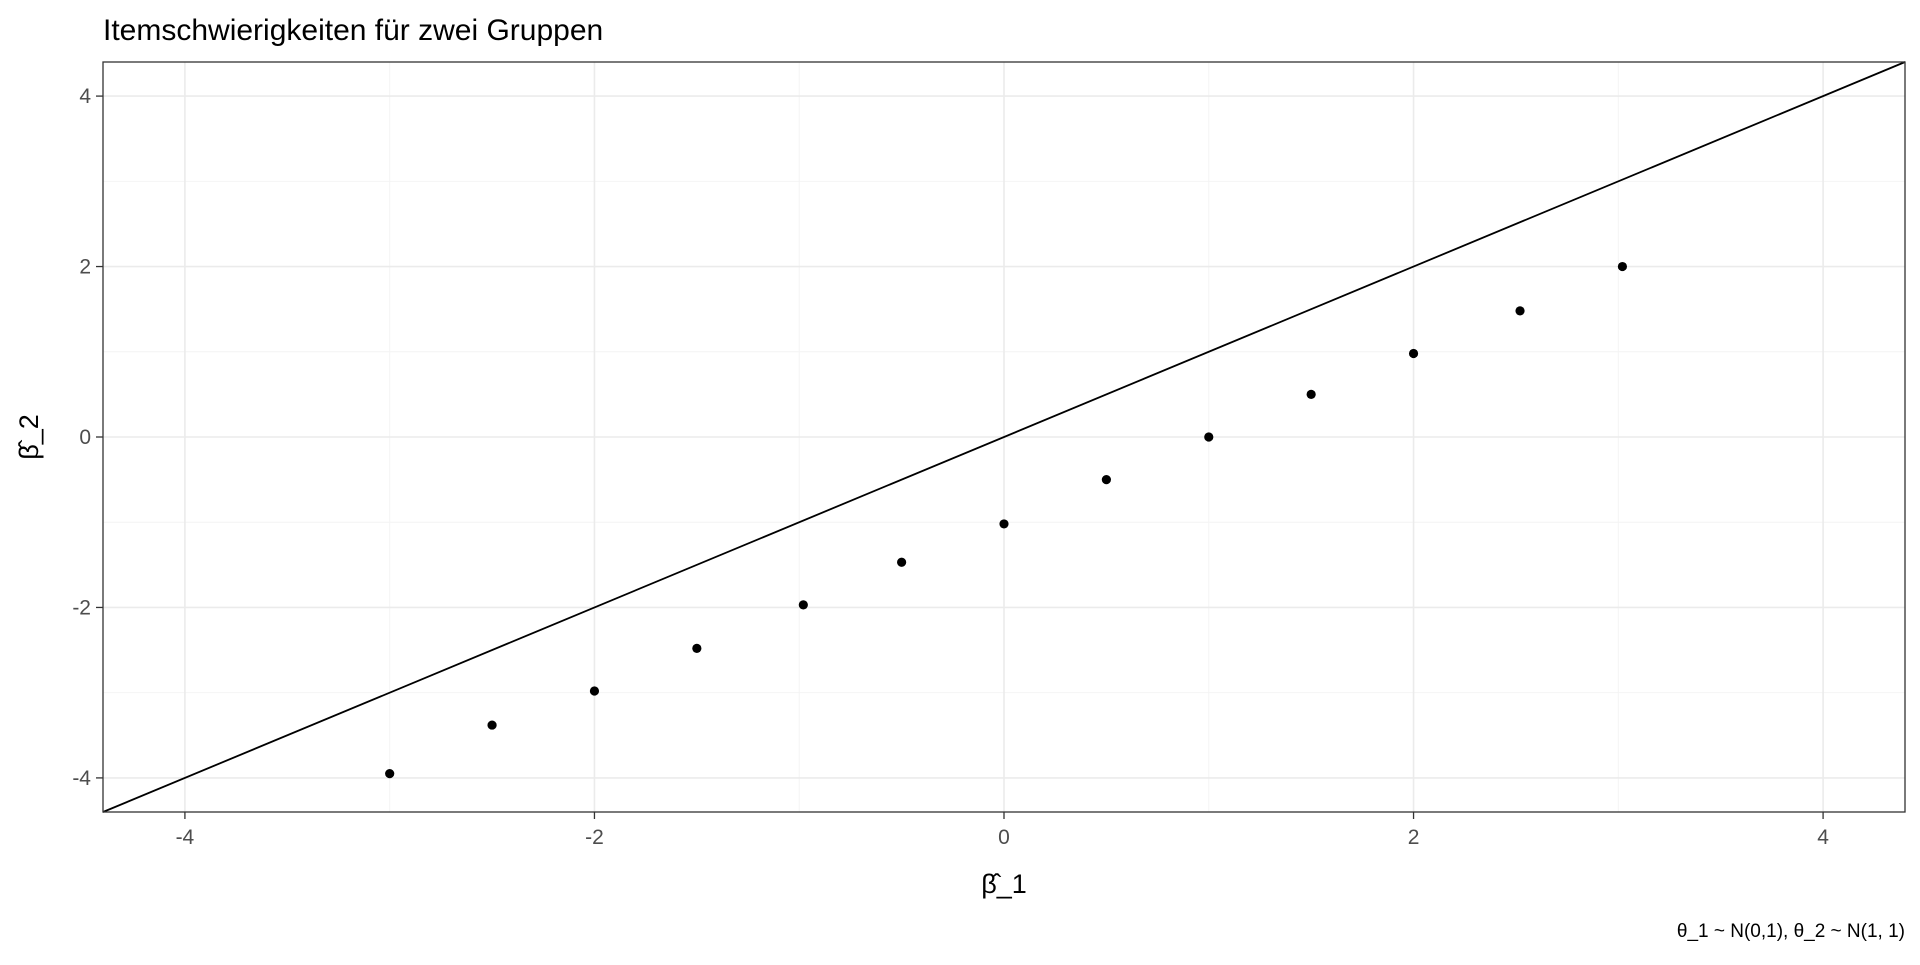 The height and width of the screenshot is (965, 1920). Describe the element at coordinates (353, 30) in the screenshot. I see `chart-title: Itemschwierigkeiten für zwei Gruppen` at that location.